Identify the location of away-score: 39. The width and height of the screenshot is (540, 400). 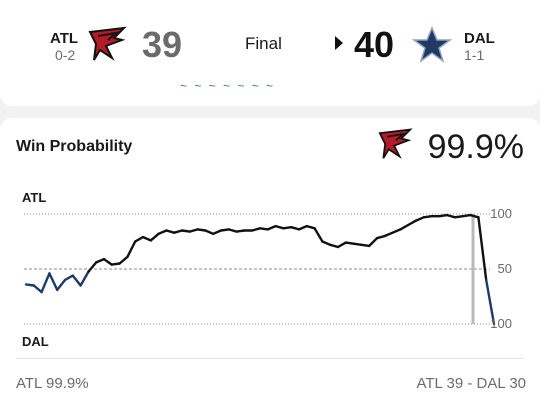
(162, 44).